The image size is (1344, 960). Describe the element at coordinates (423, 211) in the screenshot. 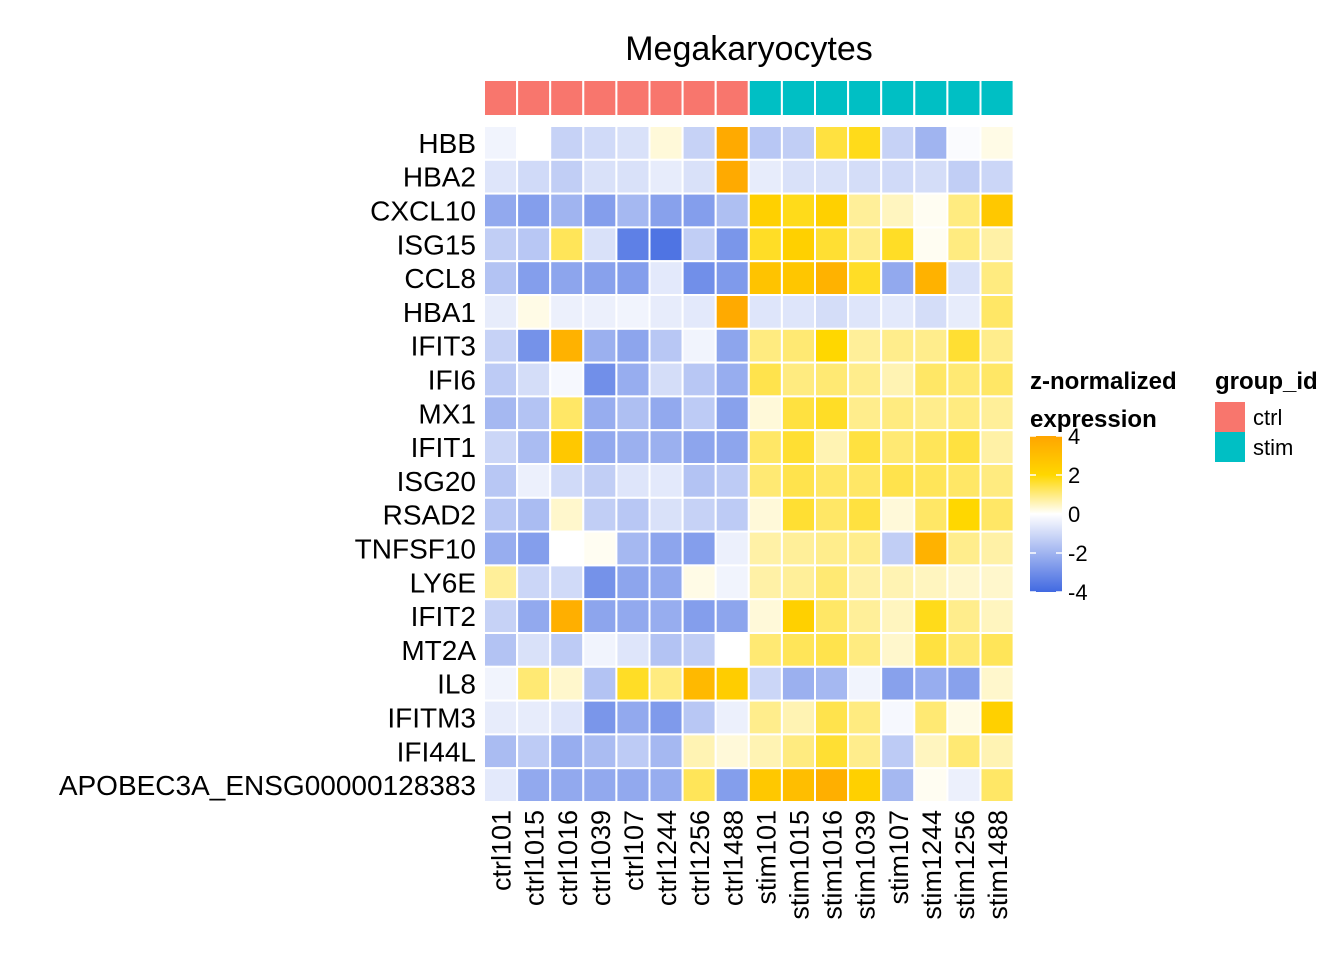

I see `row-label: CXCL10` at that location.